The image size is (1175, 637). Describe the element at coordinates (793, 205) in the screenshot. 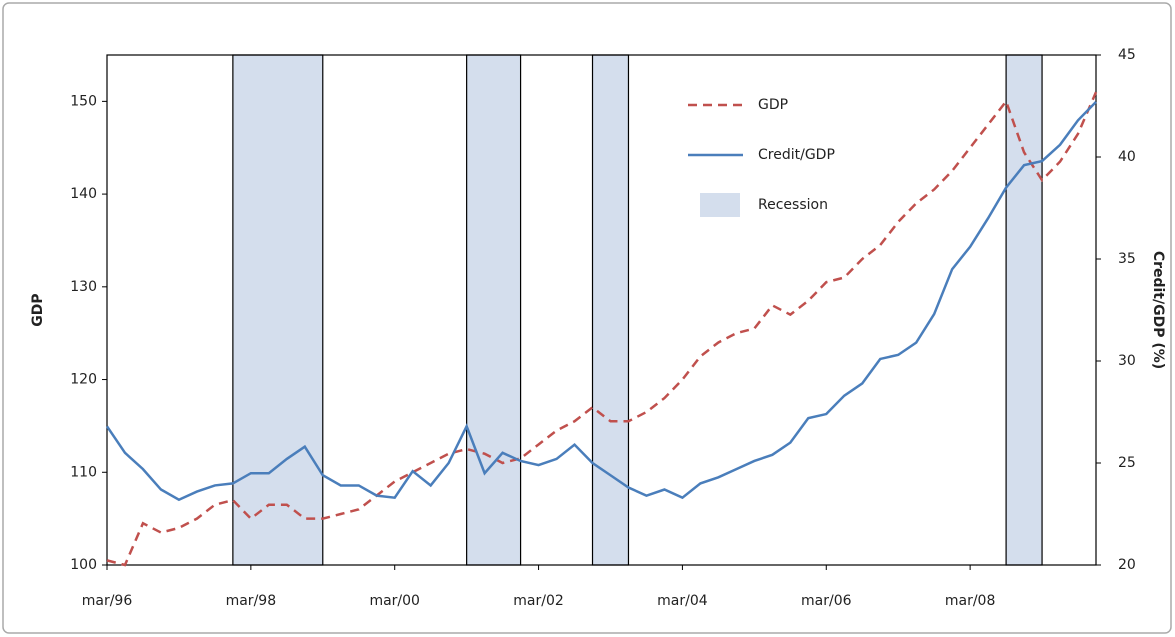

I see `legend-label: Recession` at that location.